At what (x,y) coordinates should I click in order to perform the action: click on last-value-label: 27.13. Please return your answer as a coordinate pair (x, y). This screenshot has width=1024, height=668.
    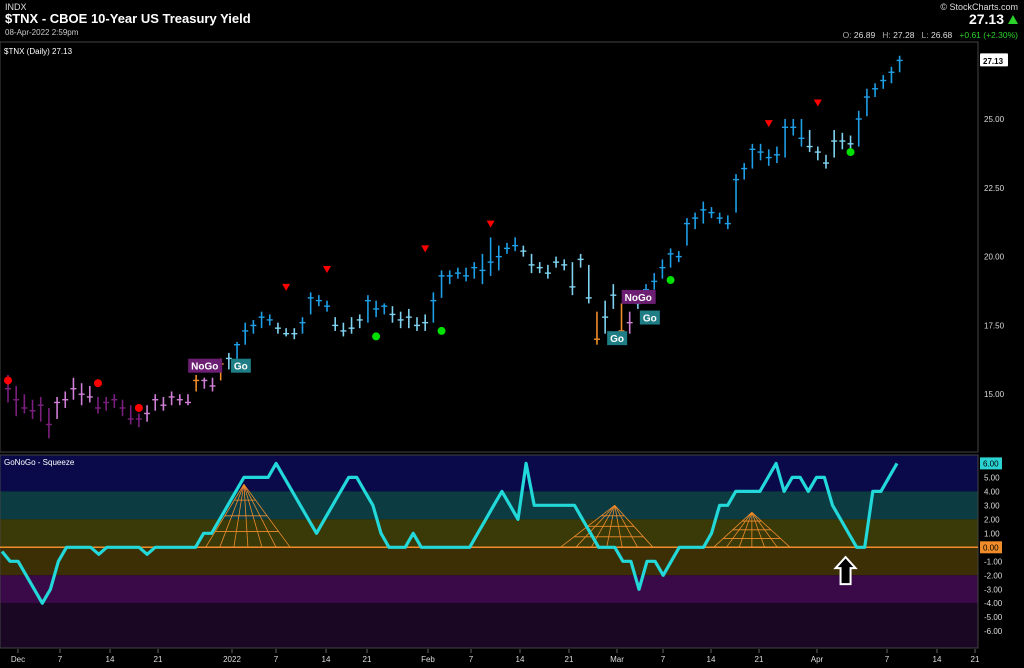
    Looking at the image, I should click on (993, 61).